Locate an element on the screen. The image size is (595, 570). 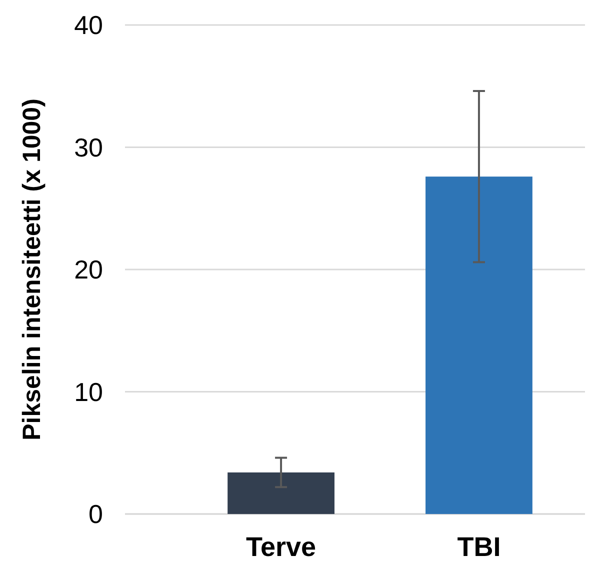
y-axis-title: Pikselin intensiteetti (x 1000) is located at coordinates (32, 269).